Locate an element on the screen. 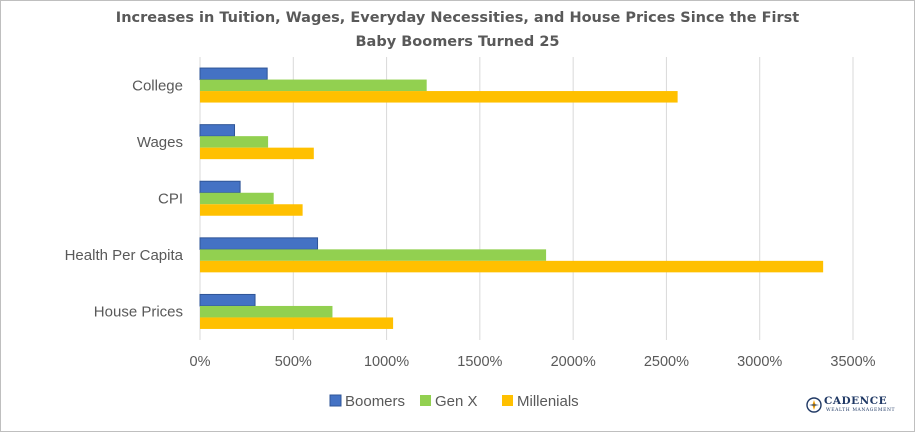  bar-gen-x-health-per-capita is located at coordinates (373, 255).